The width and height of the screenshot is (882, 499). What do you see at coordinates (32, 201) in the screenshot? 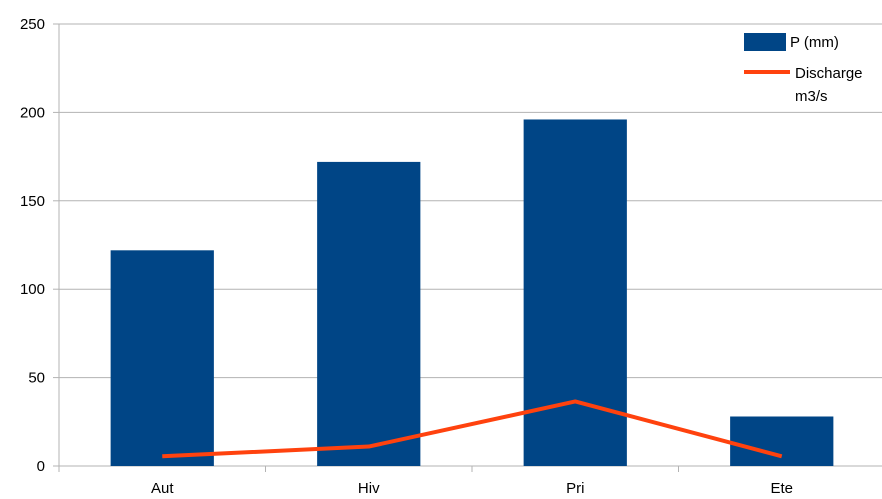
I see `y-tick-label: 150` at bounding box center [32, 201].